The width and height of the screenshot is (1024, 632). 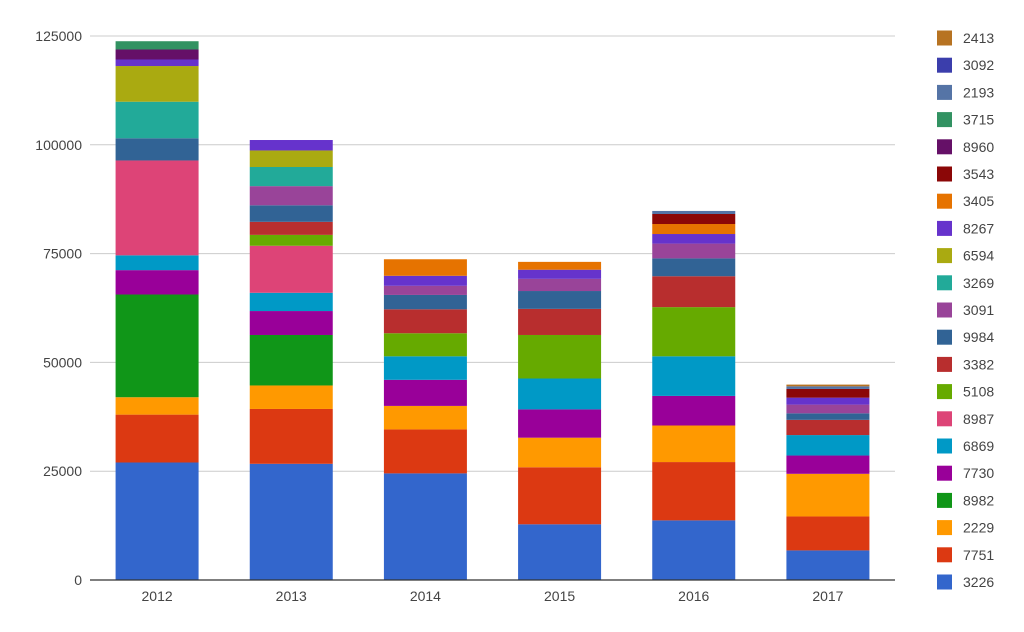 I want to click on bar-segment-8987-2013, so click(x=291, y=269).